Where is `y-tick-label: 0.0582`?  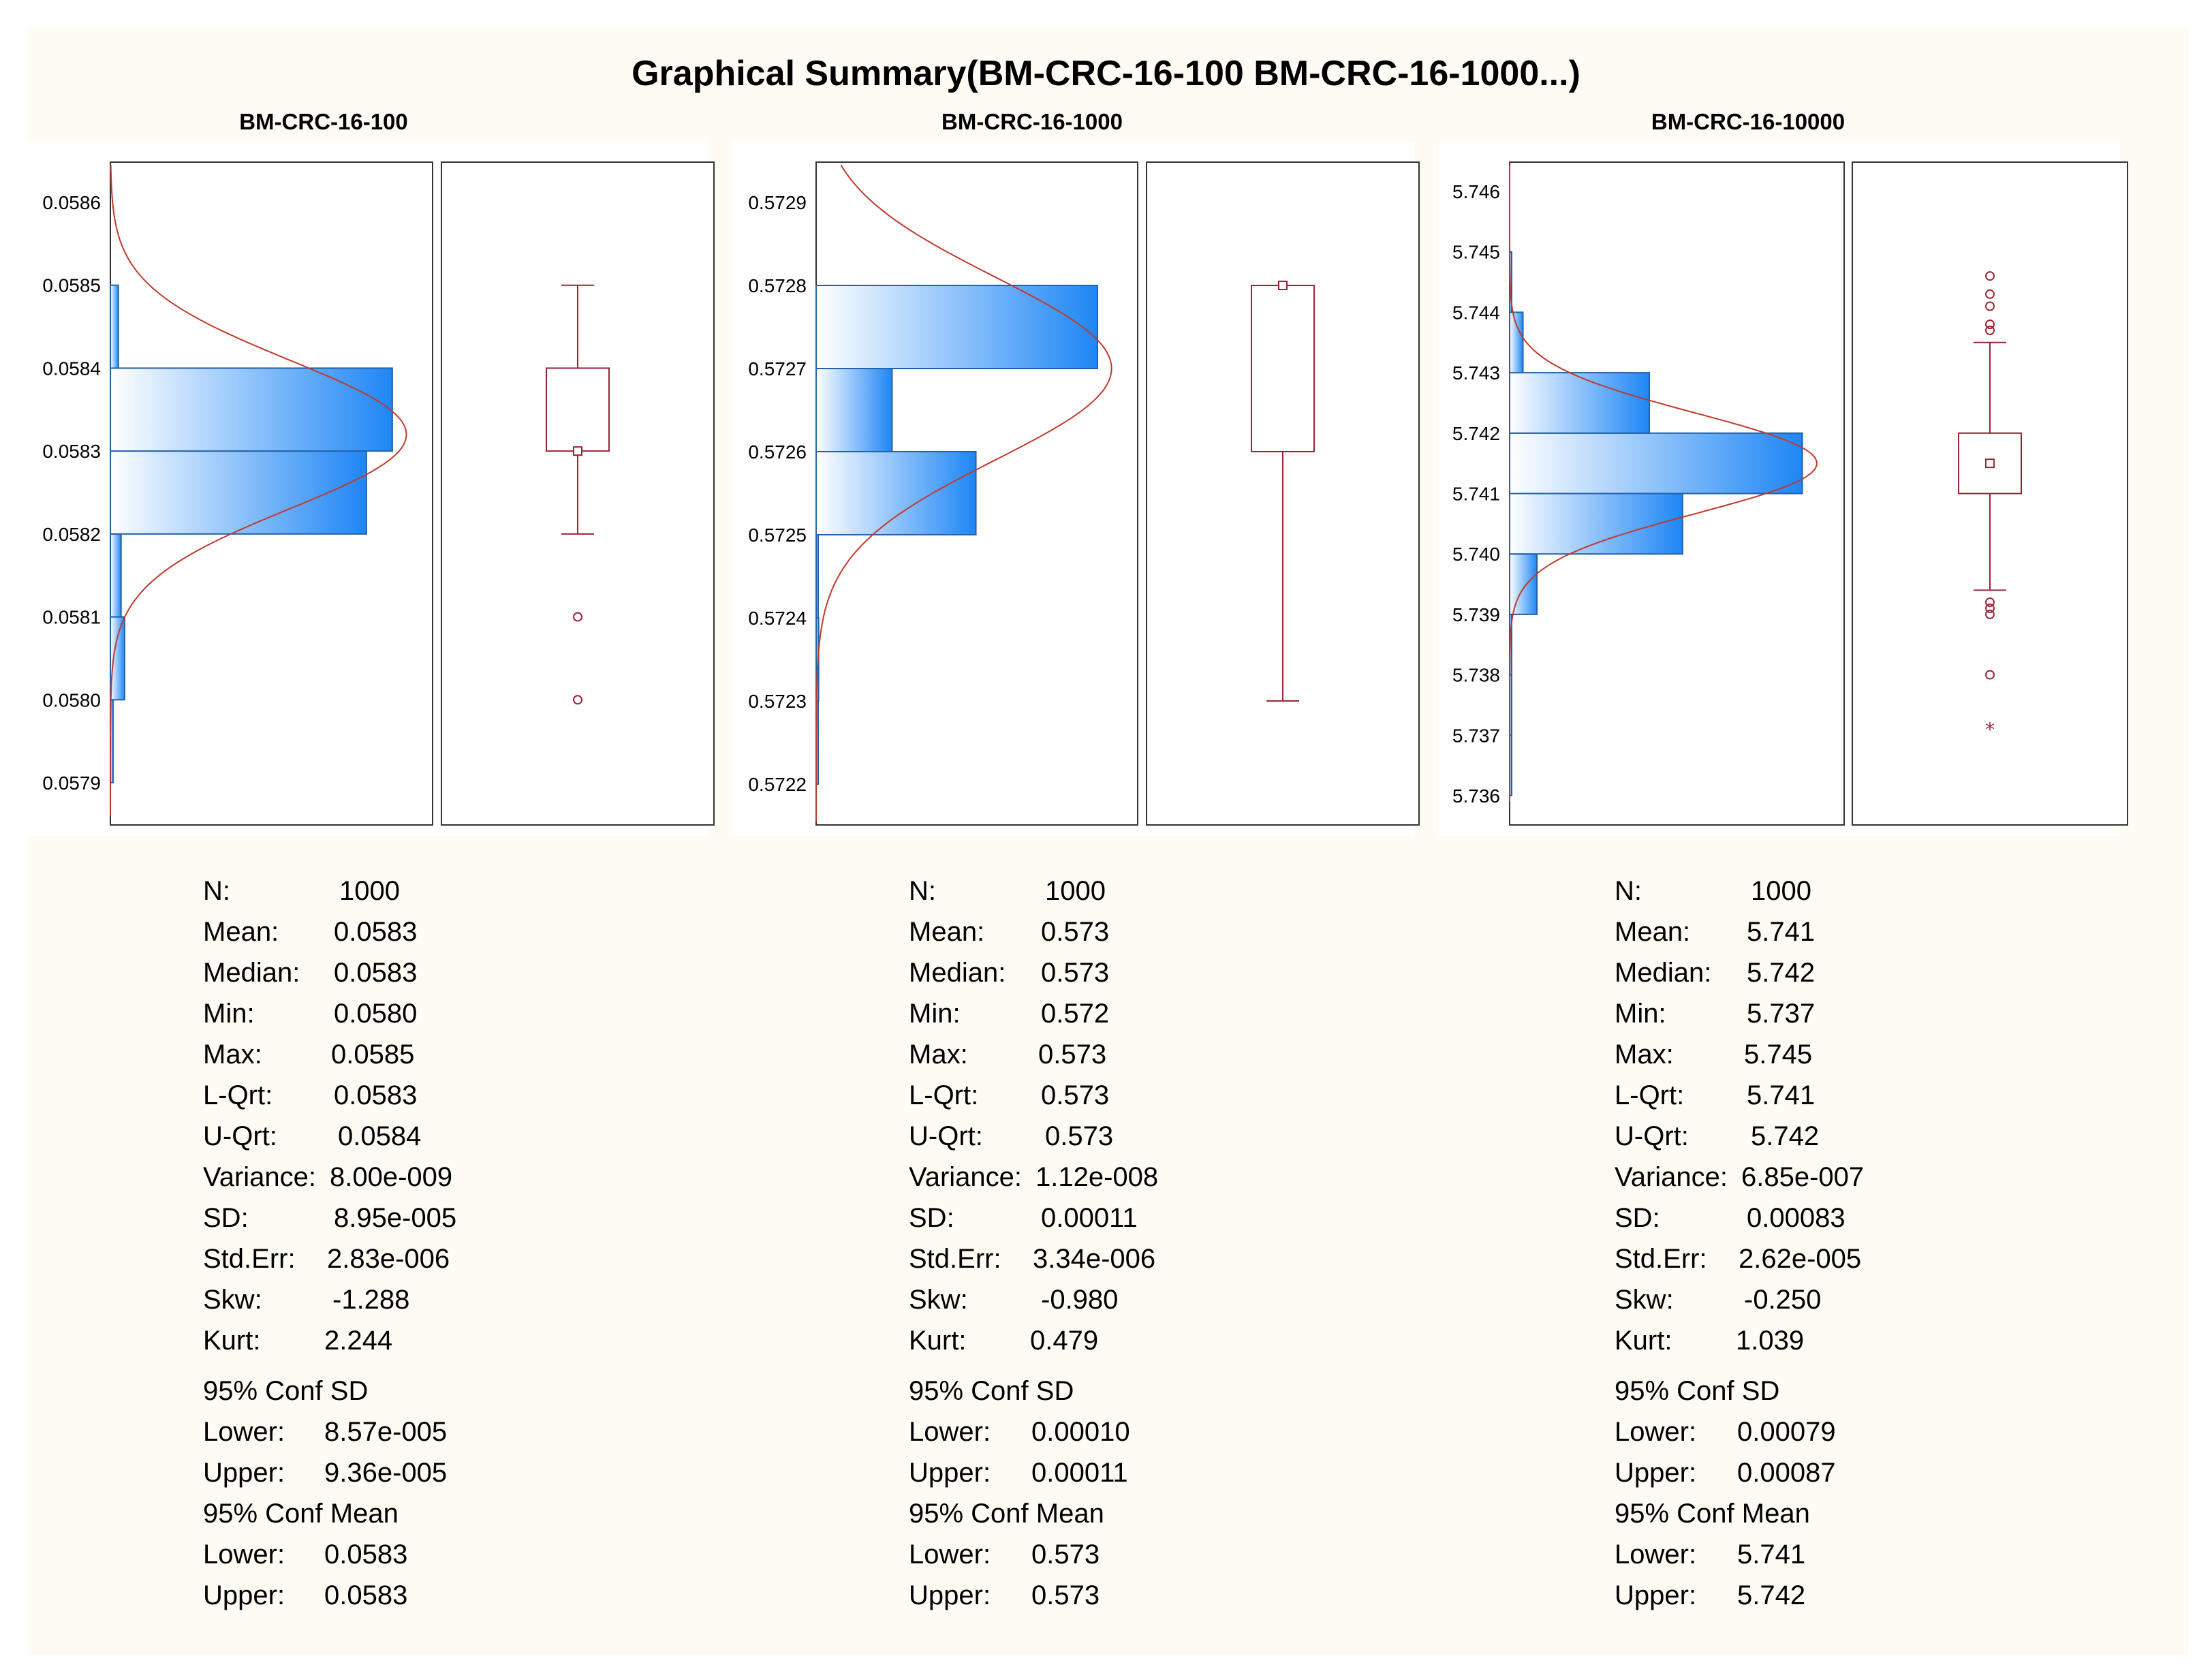 y-tick-label: 0.0582 is located at coordinates (71, 534).